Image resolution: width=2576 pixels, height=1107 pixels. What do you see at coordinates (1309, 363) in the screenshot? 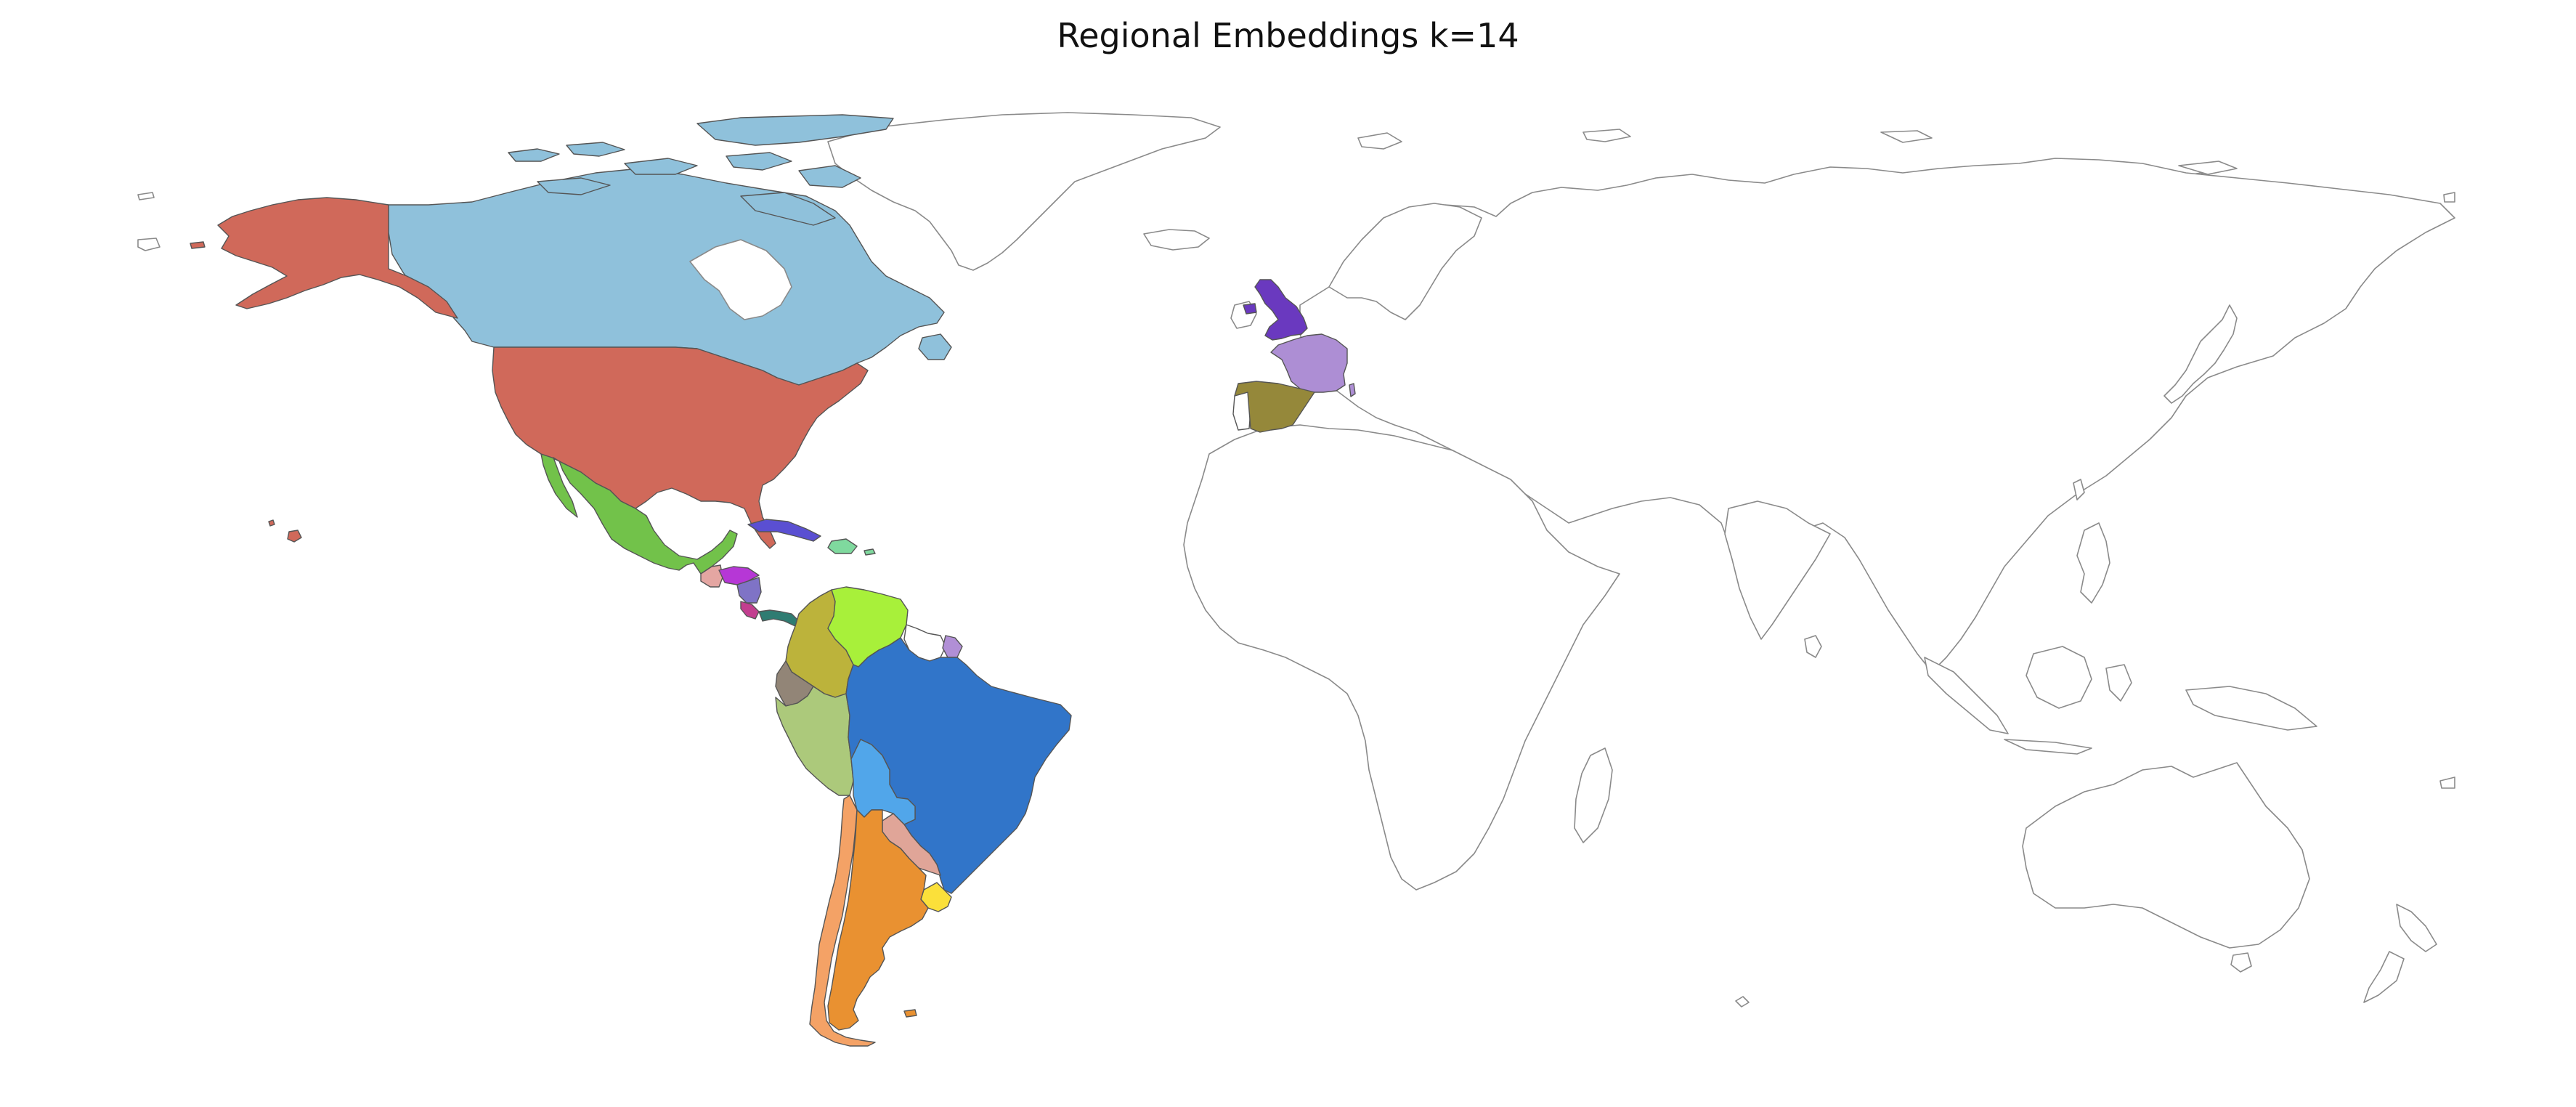
I see `france-region` at bounding box center [1309, 363].